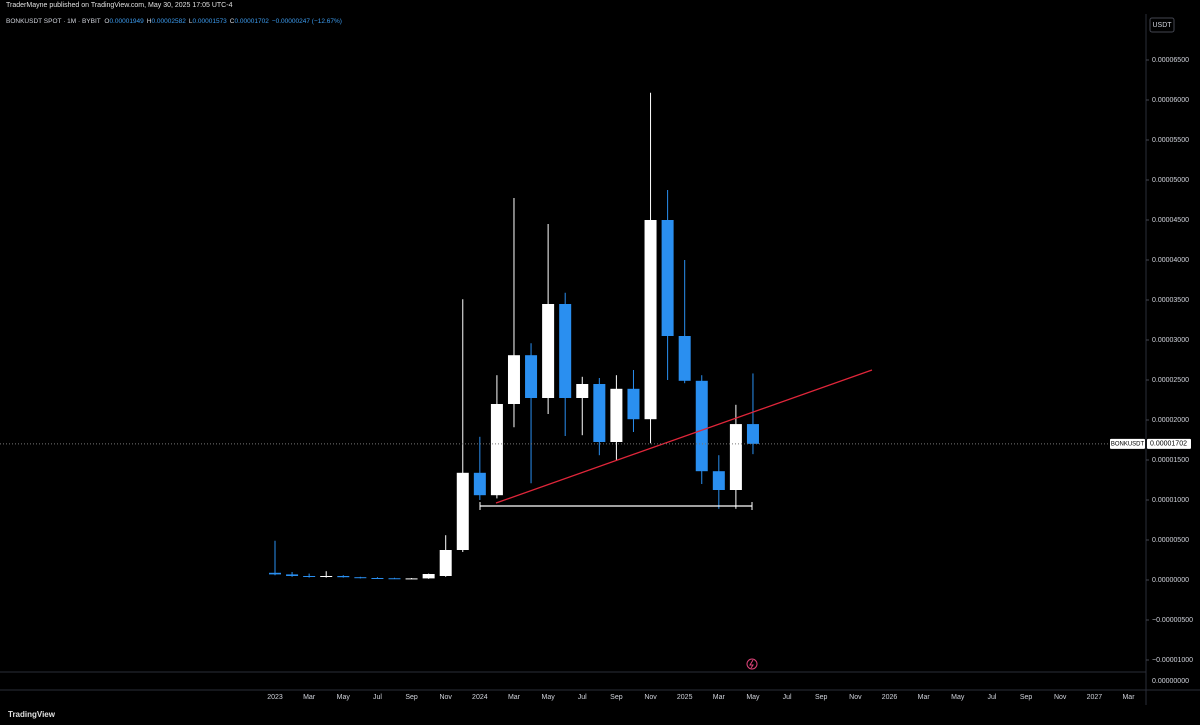 This screenshot has width=1200, height=725. Describe the element at coordinates (306, 21) in the screenshot. I see `change: −0.00000247 (−12.67%)` at that location.